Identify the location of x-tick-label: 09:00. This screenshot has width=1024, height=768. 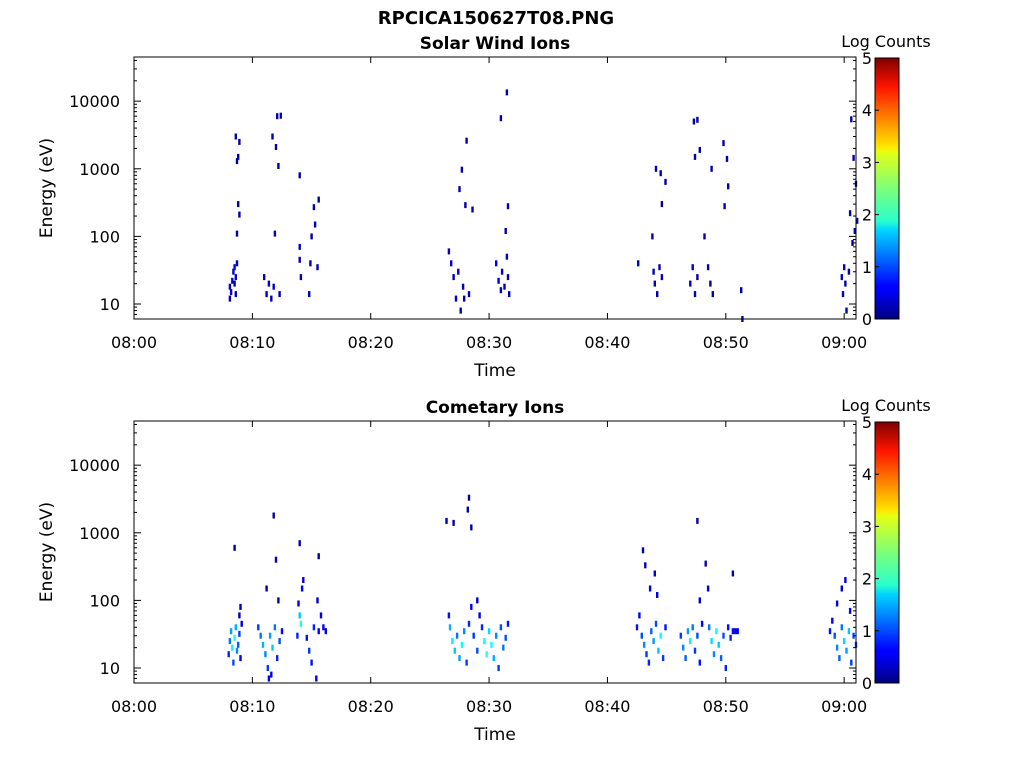
(844, 706).